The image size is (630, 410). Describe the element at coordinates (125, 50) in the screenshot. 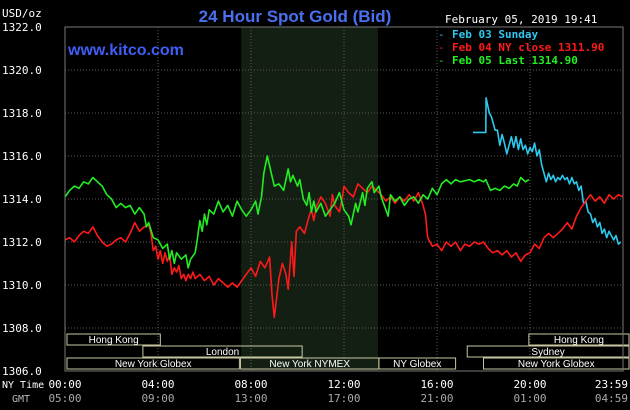

I see `watermark-url: www.kitco.com` at that location.